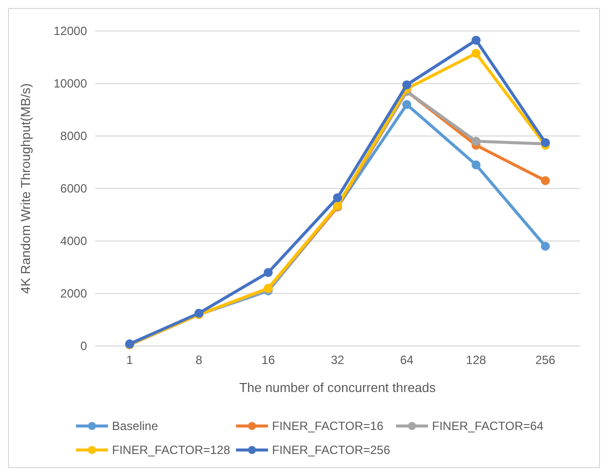  I want to click on x-axis-title: The number of concurrent threads, so click(337, 387).